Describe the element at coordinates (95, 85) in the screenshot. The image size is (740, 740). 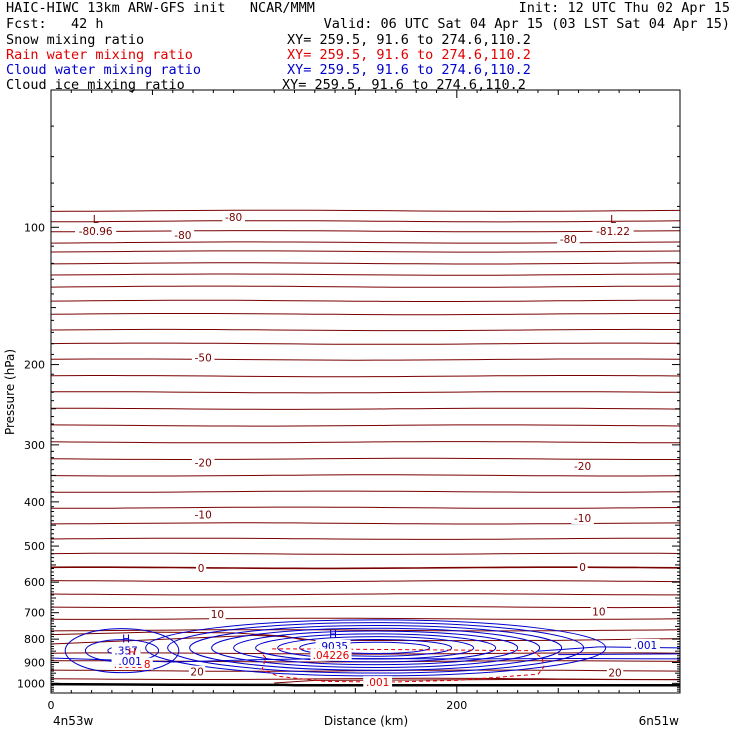
I see `field-name-cloud-ice: Cloud ice mixing ratio` at that location.